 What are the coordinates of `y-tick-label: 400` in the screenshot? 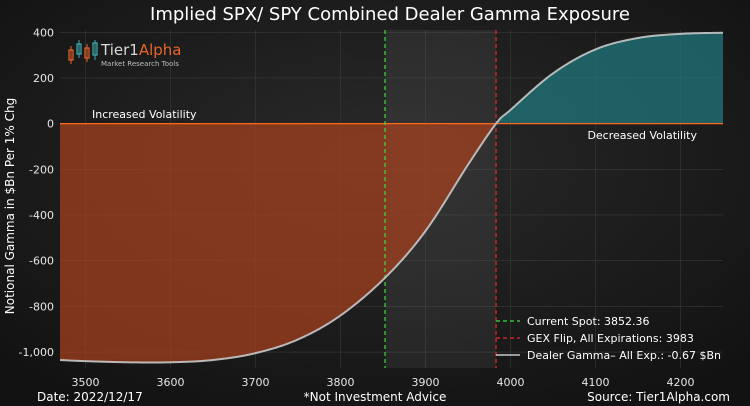 It's located at (43, 32).